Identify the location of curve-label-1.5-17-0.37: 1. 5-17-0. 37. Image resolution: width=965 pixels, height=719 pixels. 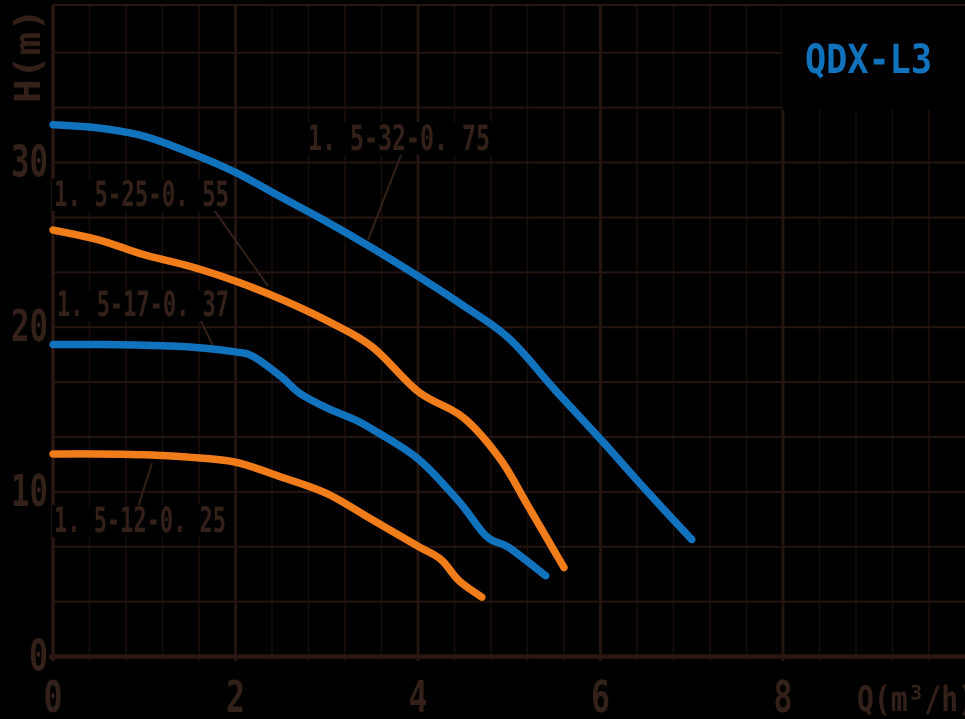
(143, 305).